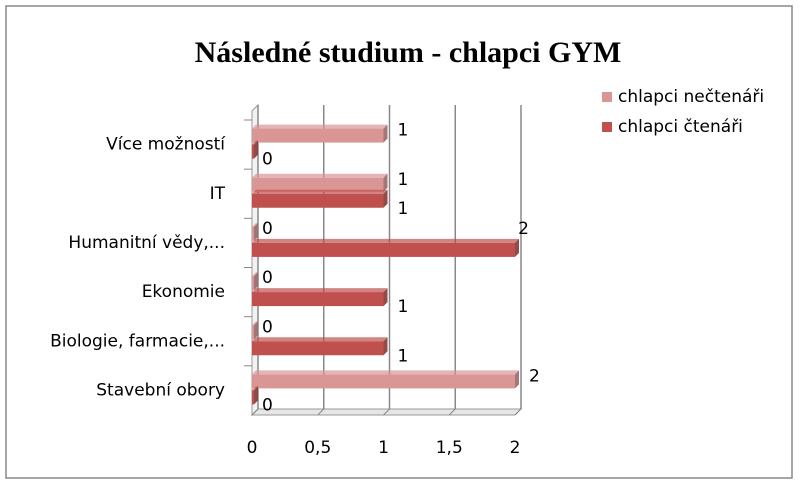 The height and width of the screenshot is (480, 800). What do you see at coordinates (252, 448) in the screenshot?
I see `x-tick-label: 0` at bounding box center [252, 448].